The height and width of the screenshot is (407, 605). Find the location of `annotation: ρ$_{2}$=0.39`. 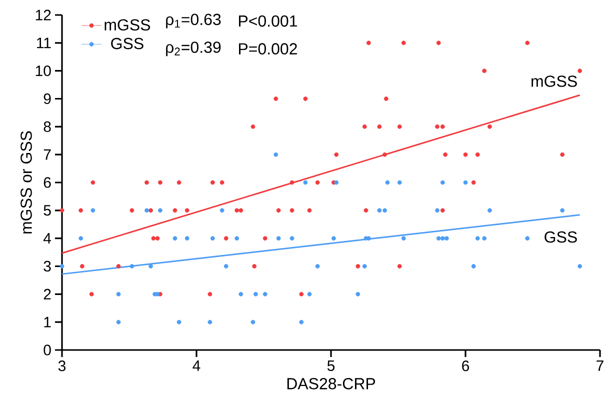

annotation: ρ$_{2}$=0.39 is located at coordinates (193, 49).